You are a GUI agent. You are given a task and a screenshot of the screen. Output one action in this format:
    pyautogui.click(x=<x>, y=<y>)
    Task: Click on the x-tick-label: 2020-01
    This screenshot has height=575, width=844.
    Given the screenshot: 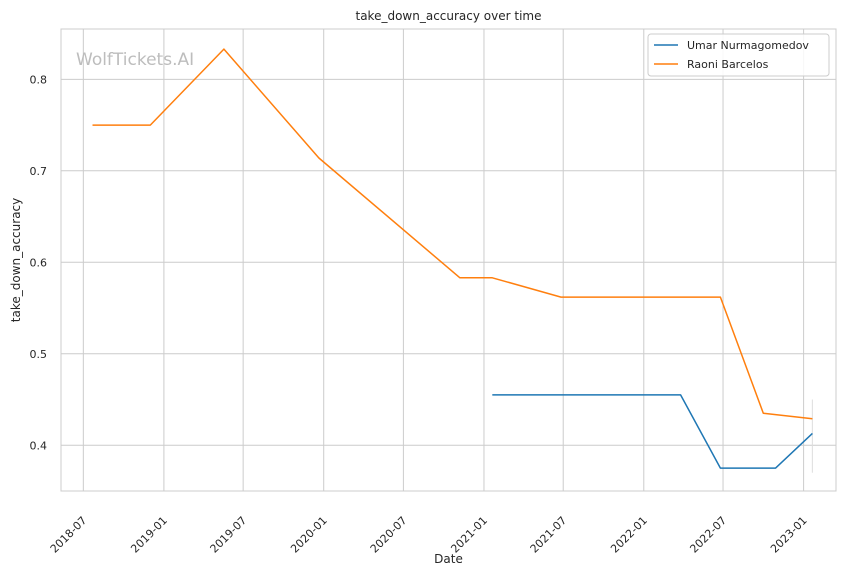 What is the action you would take?
    pyautogui.click(x=309, y=535)
    